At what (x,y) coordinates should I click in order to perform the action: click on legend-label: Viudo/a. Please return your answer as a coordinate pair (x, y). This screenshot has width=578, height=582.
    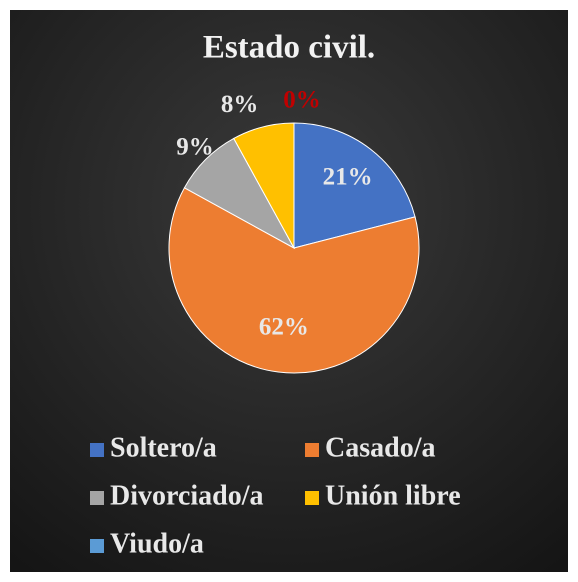
    Looking at the image, I should click on (157, 543).